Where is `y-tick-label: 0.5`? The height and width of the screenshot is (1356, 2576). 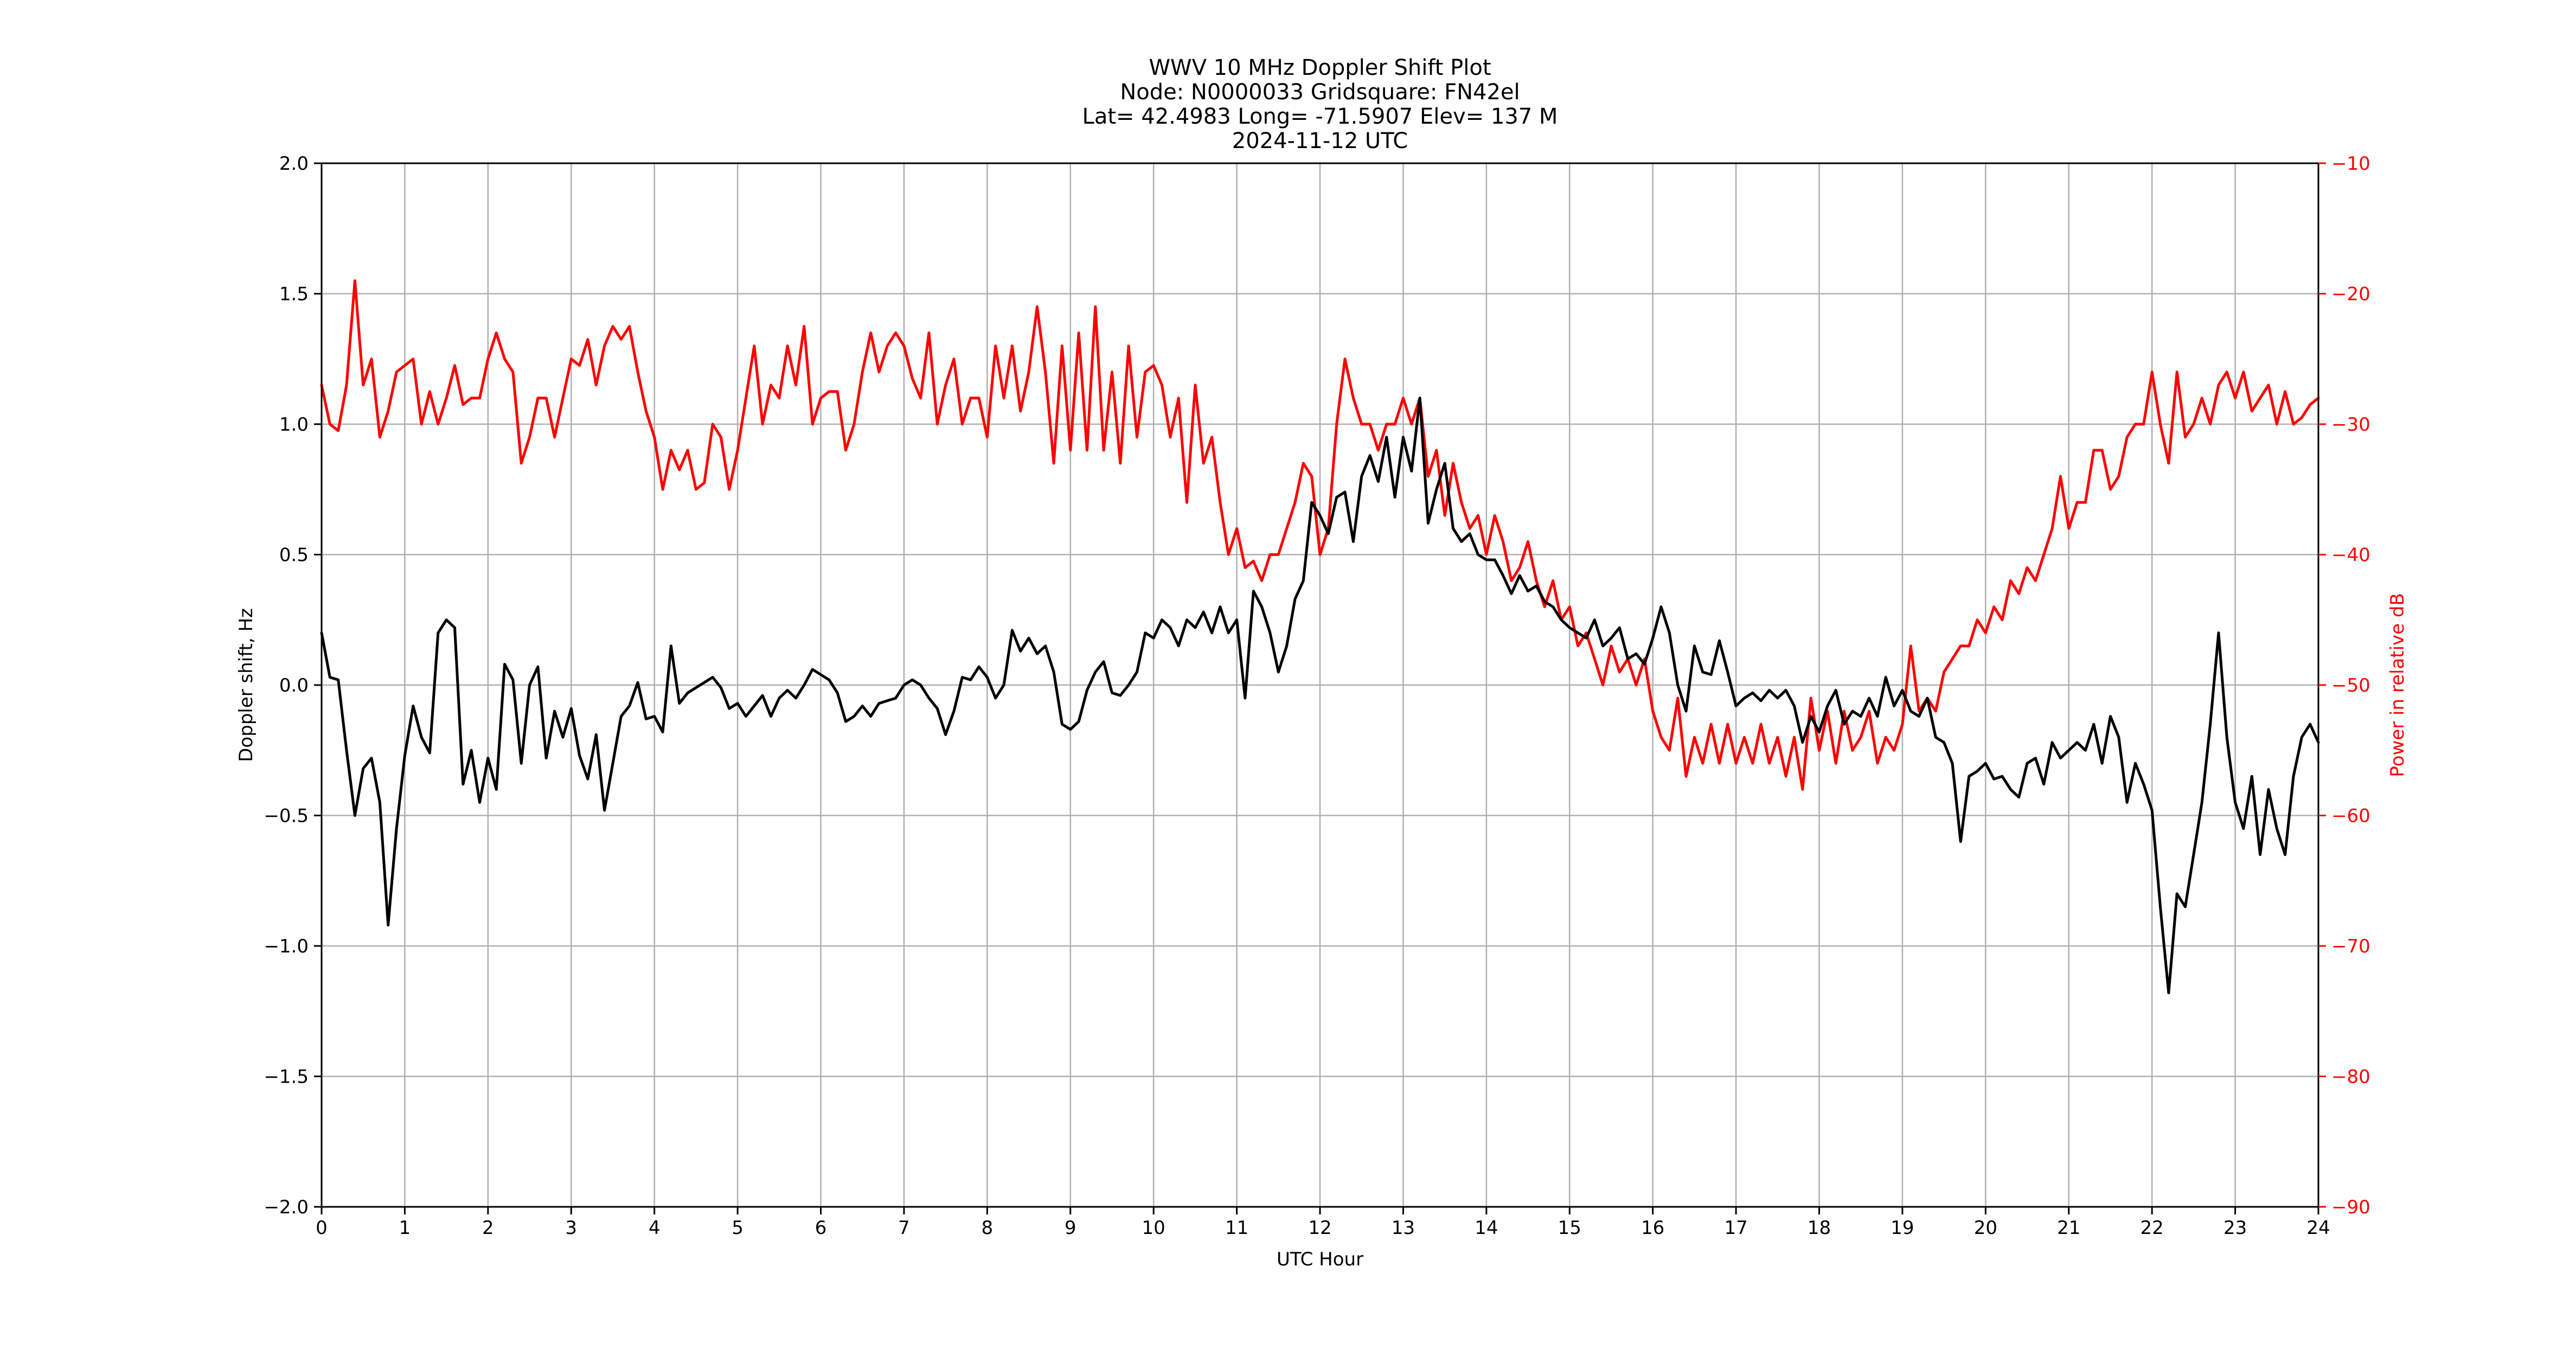
y-tick-label: 0.5 is located at coordinates (294, 555).